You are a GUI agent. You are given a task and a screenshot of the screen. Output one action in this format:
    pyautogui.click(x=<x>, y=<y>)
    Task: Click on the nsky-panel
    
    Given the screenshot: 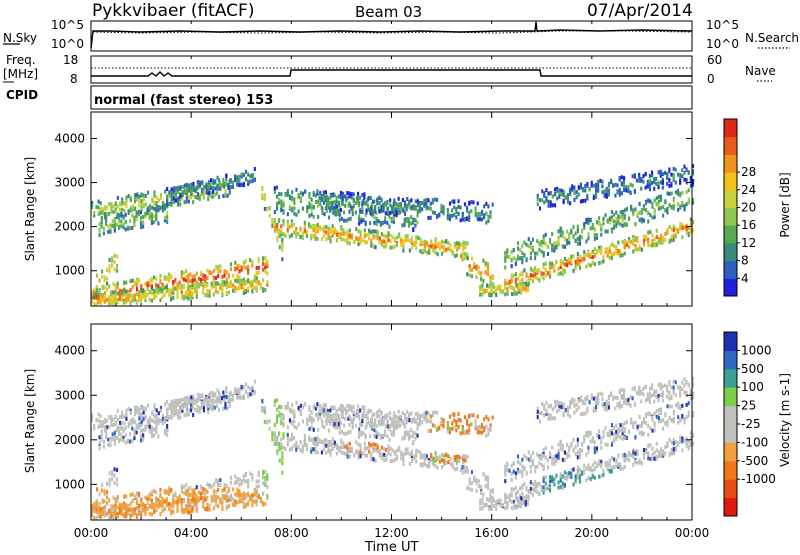 What is the action you would take?
    pyautogui.click(x=396, y=36)
    